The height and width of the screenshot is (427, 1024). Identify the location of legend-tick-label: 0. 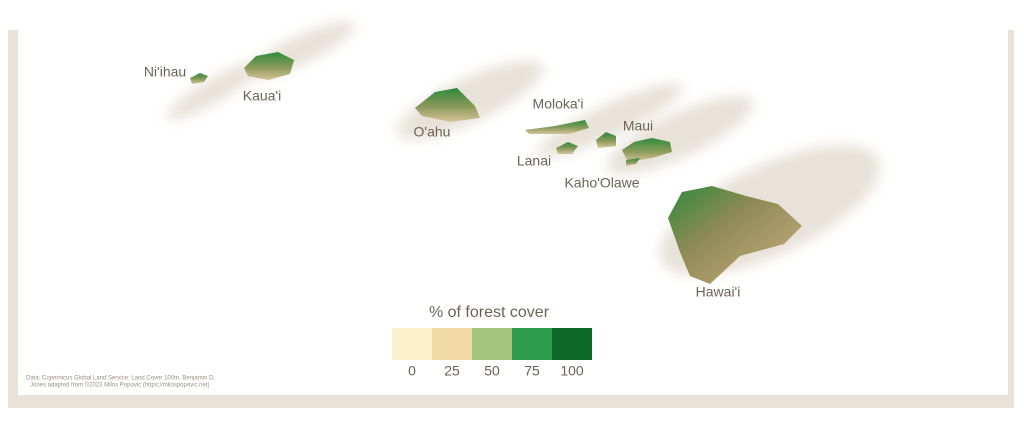
(412, 371).